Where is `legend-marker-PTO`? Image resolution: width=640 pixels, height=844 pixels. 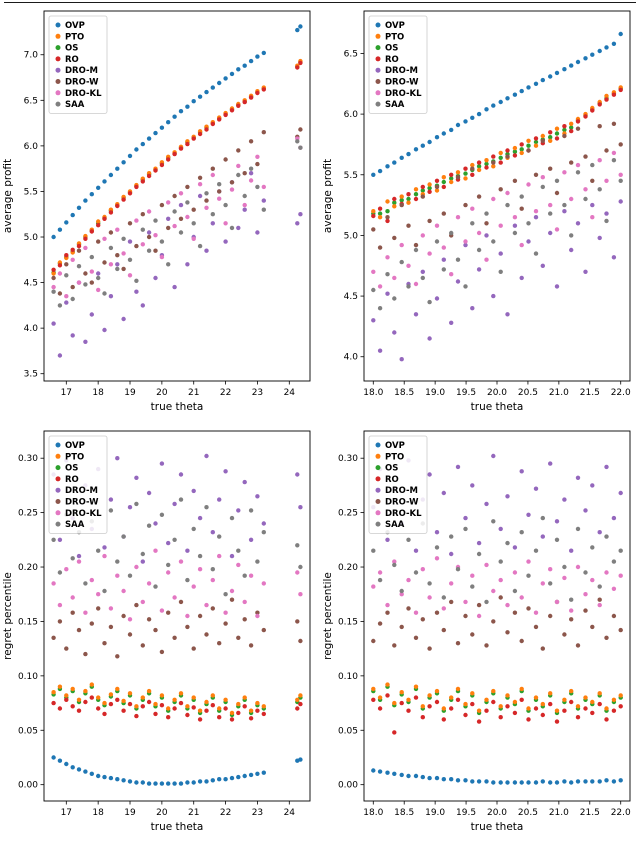
legend-marker-PTO is located at coordinates (378, 36).